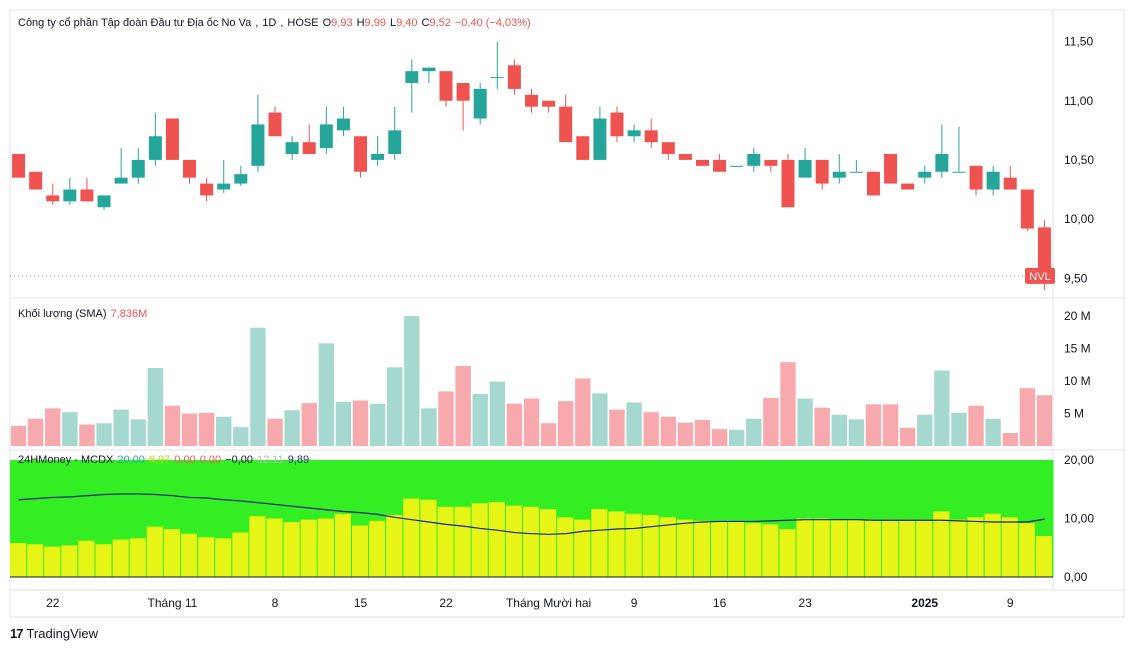 The height and width of the screenshot is (653, 1134). Describe the element at coordinates (924, 603) in the screenshot. I see `time-axis-label: 2025` at that location.